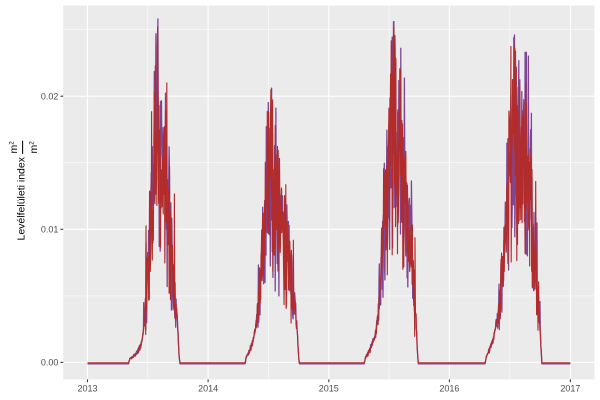 The image size is (600, 400). What do you see at coordinates (50, 363) in the screenshot?
I see `svg-text: 0.00` at bounding box center [50, 363].